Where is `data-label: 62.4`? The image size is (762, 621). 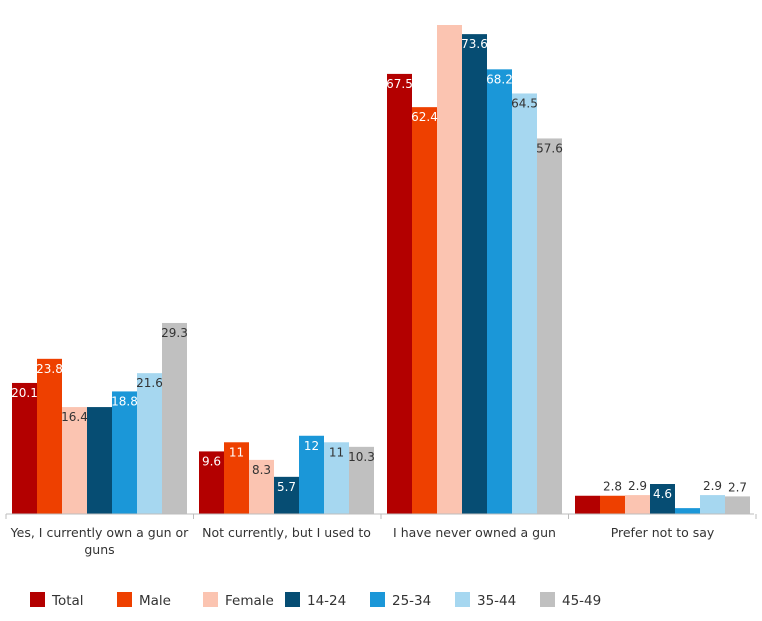 data-label: 62.4 is located at coordinates (424, 117).